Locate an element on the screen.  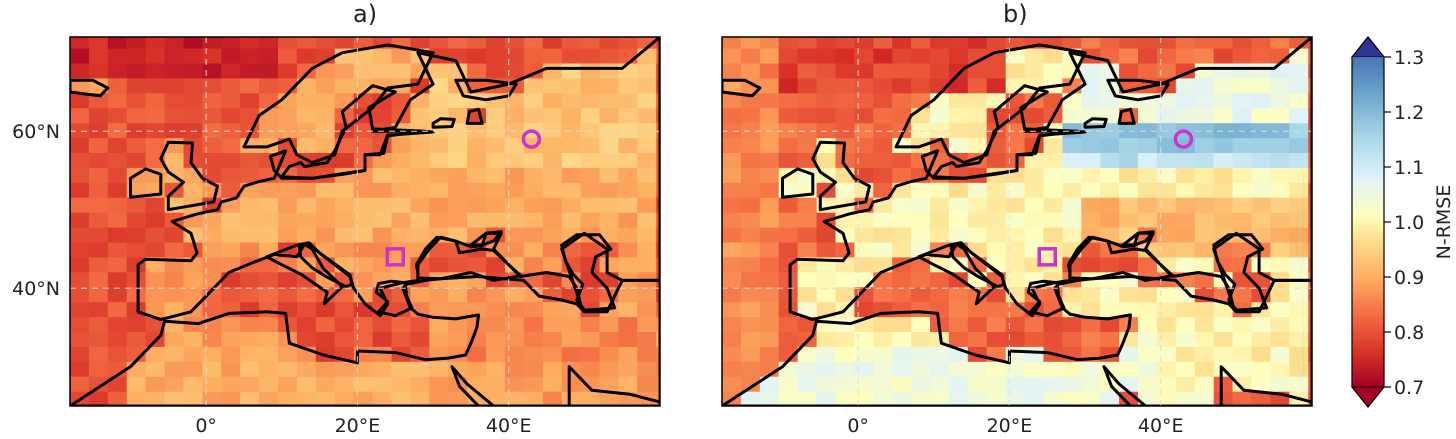
panel-b-title: b) is located at coordinates (1015, 14).